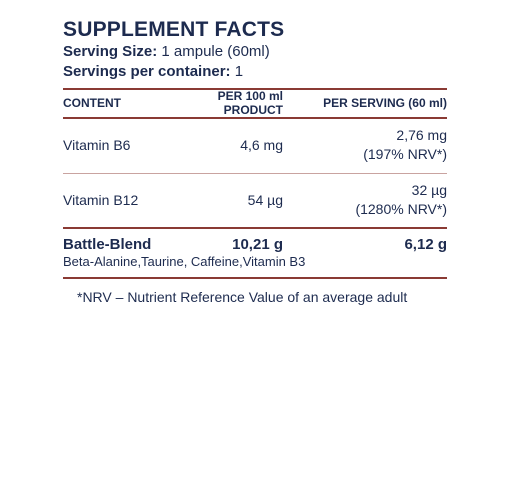  I want to click on nutrient-per-100ml: 4,6 mg, so click(261, 145).